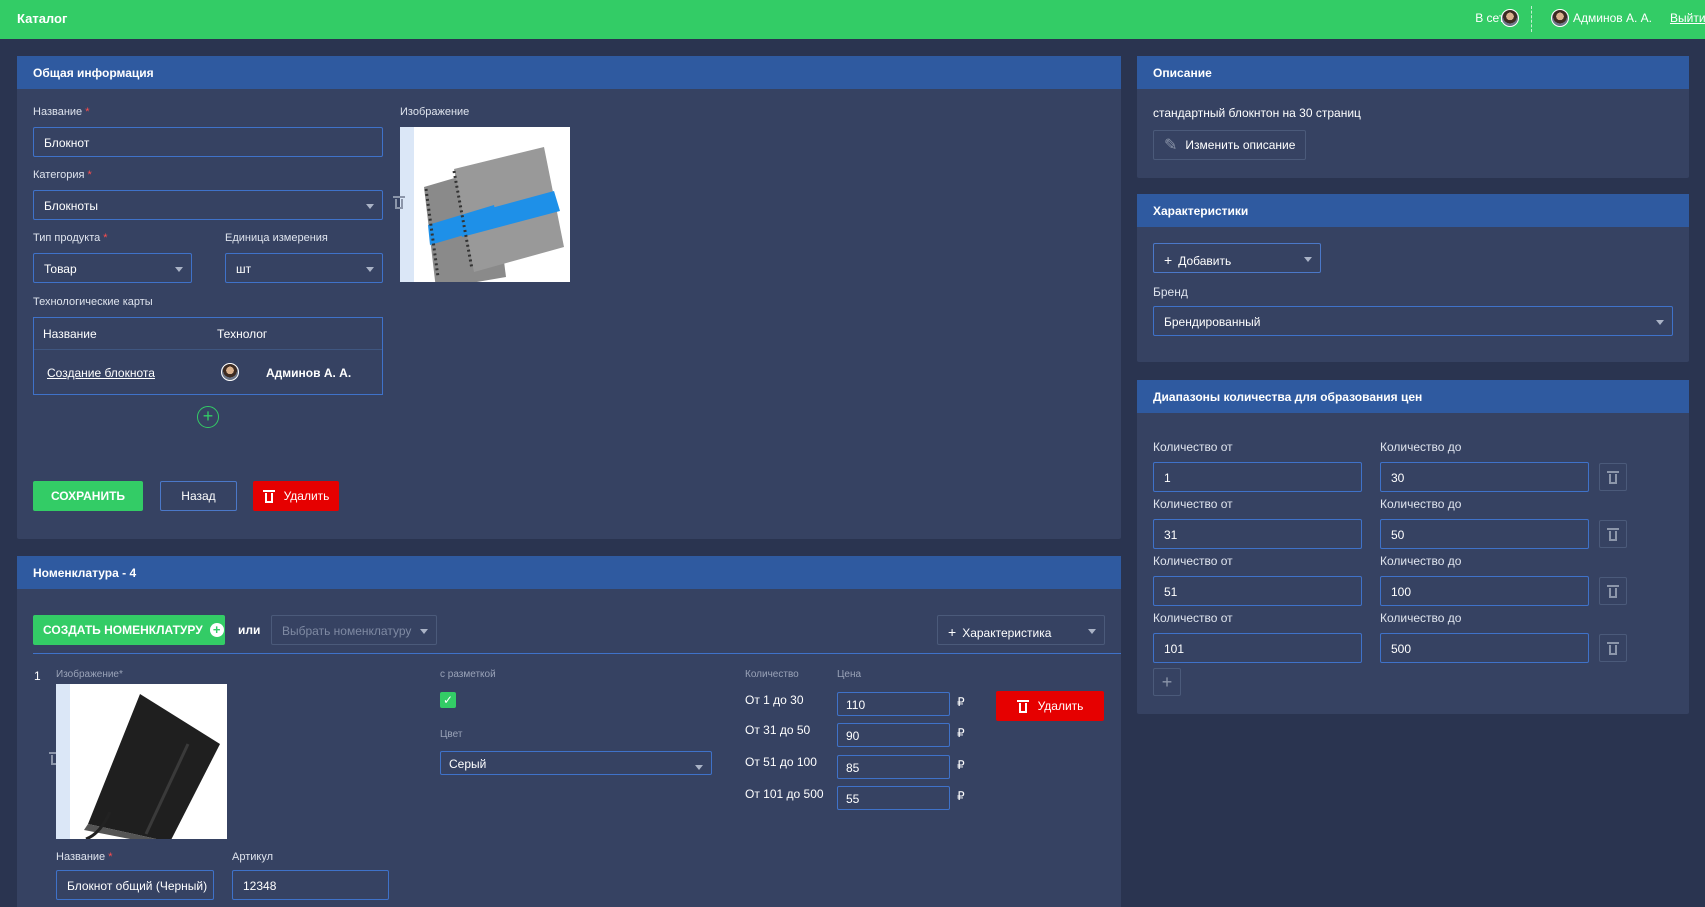  I want to click on color-label: Цвет, so click(451, 734).